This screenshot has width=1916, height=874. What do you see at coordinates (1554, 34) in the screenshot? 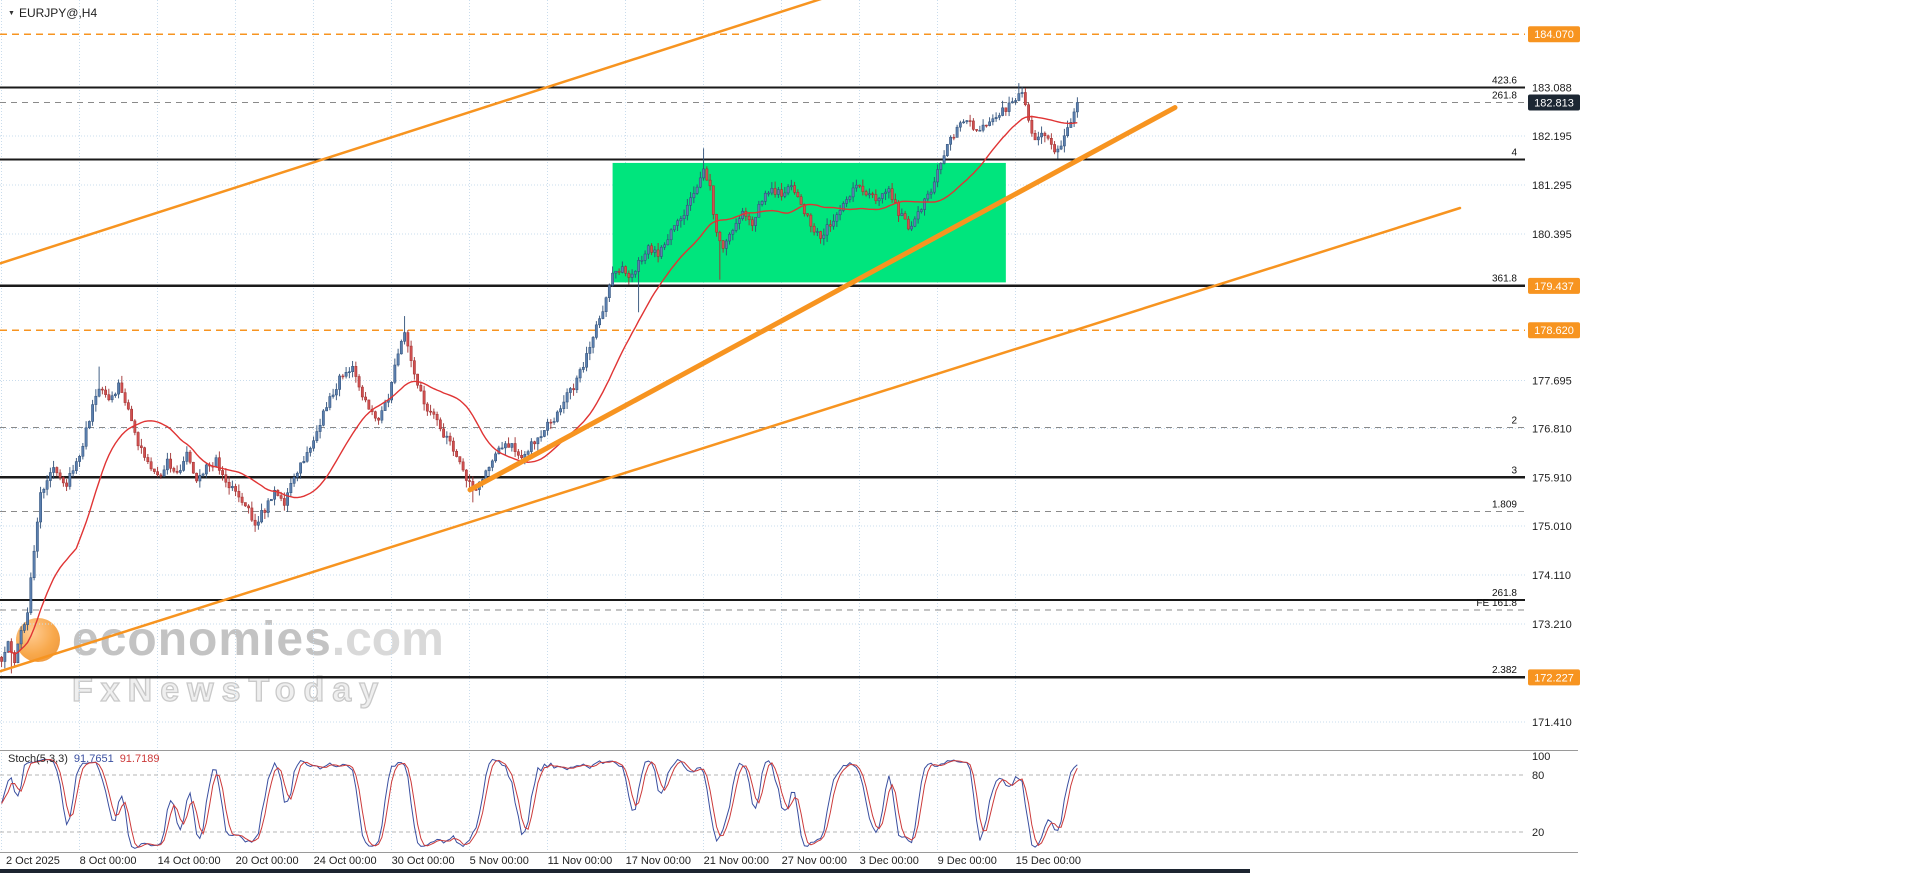
I see `price-badge` at bounding box center [1554, 34].